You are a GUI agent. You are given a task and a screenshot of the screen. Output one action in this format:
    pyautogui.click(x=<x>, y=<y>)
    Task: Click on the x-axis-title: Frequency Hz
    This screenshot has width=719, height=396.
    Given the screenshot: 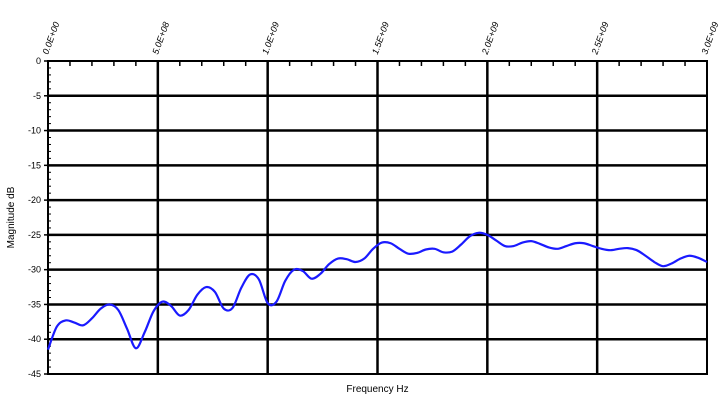 What is the action you would take?
    pyautogui.click(x=377, y=389)
    